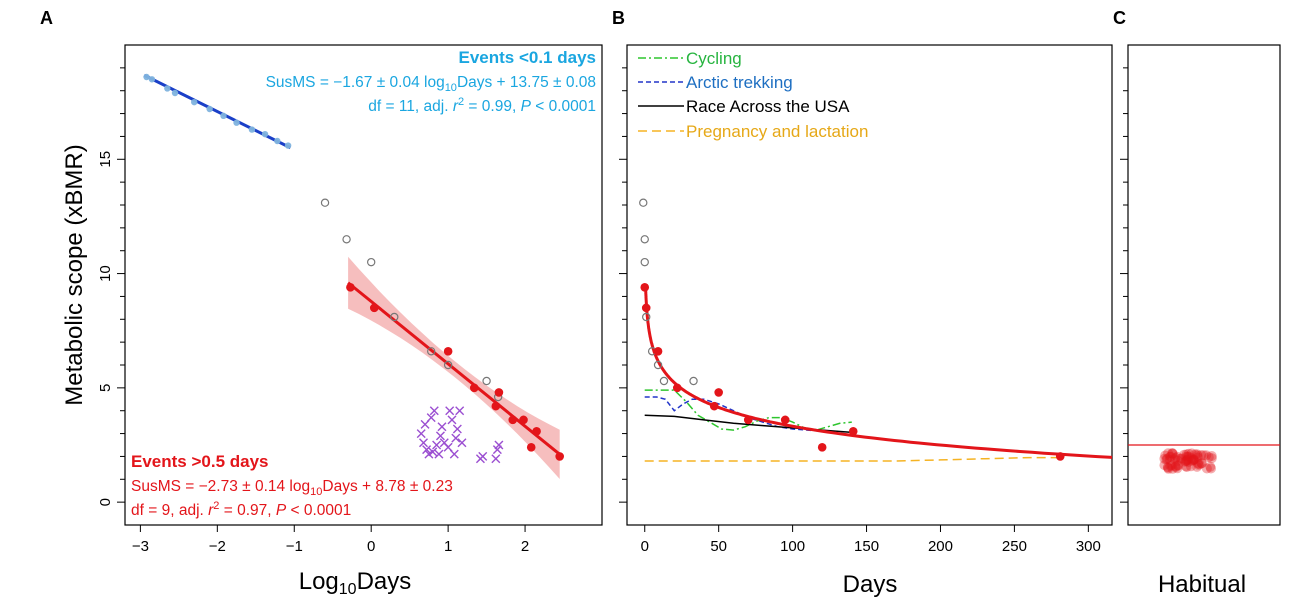 Image resolution: width=1300 pixels, height=609 pixels. I want to click on x-tick-label: 150, so click(866, 546).